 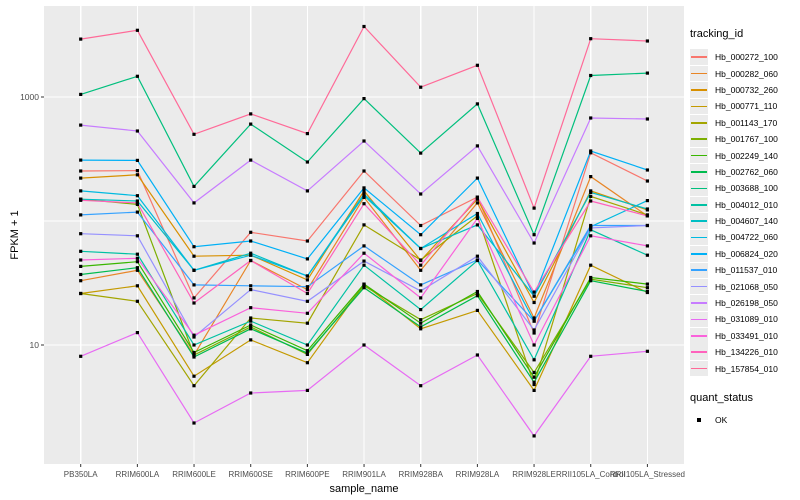 What do you see at coordinates (745, 139) in the screenshot?
I see `legend-item: Hb_001767_100` at bounding box center [745, 139].